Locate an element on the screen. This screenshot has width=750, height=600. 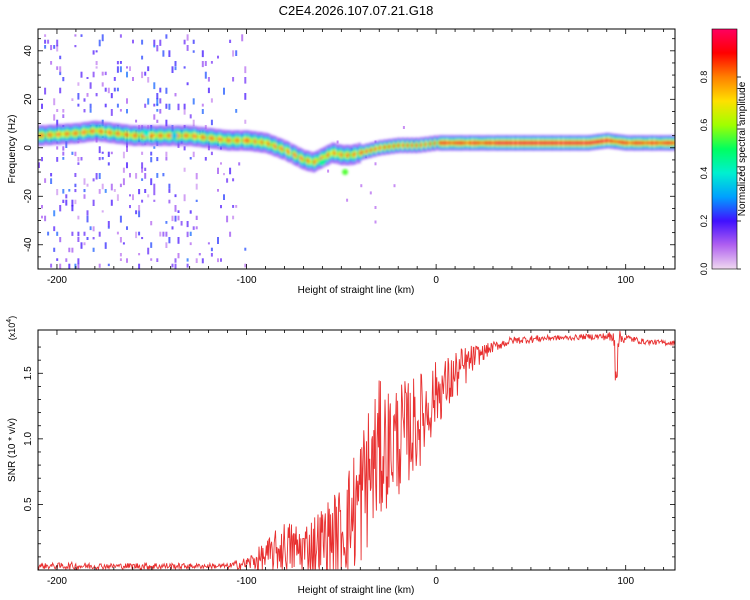
snr-xlabel: Height of straight line (km) is located at coordinates (356, 590).